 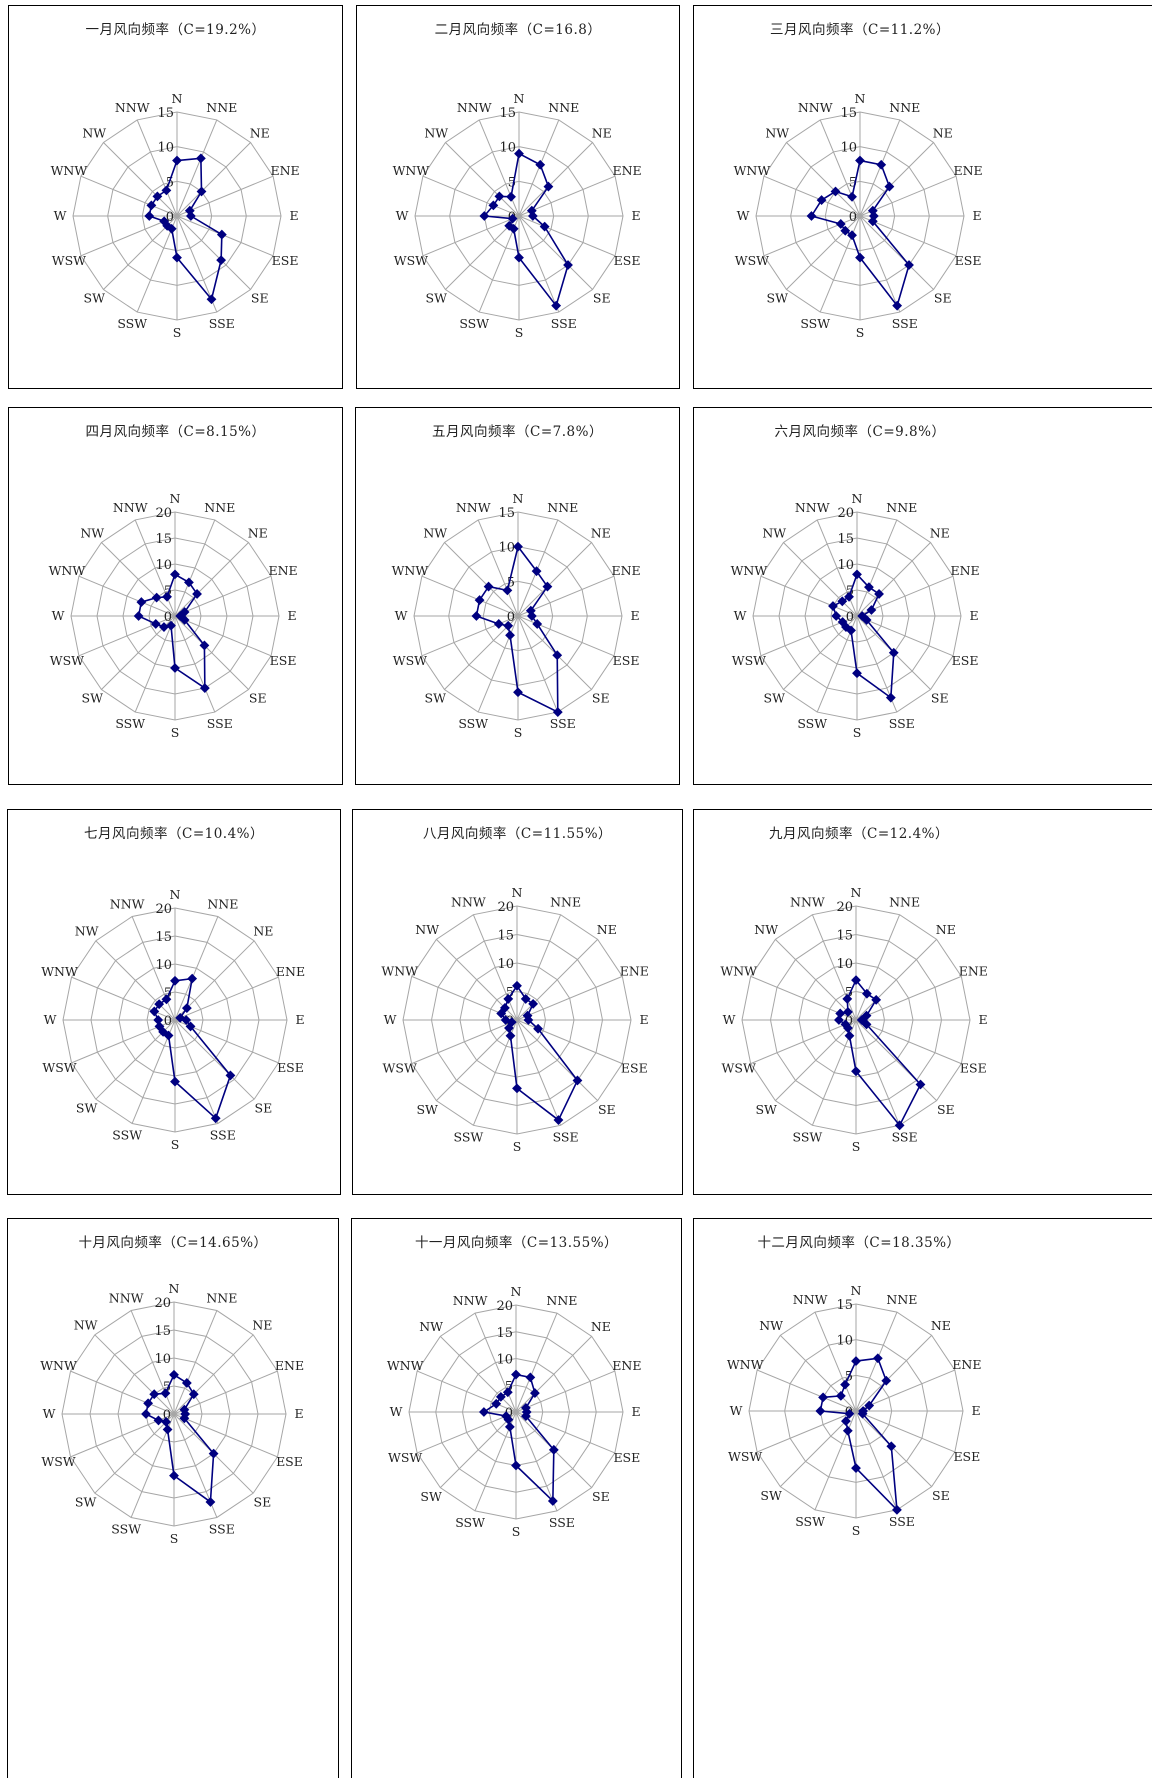 I want to click on direction-label: E, so click(x=635, y=1411).